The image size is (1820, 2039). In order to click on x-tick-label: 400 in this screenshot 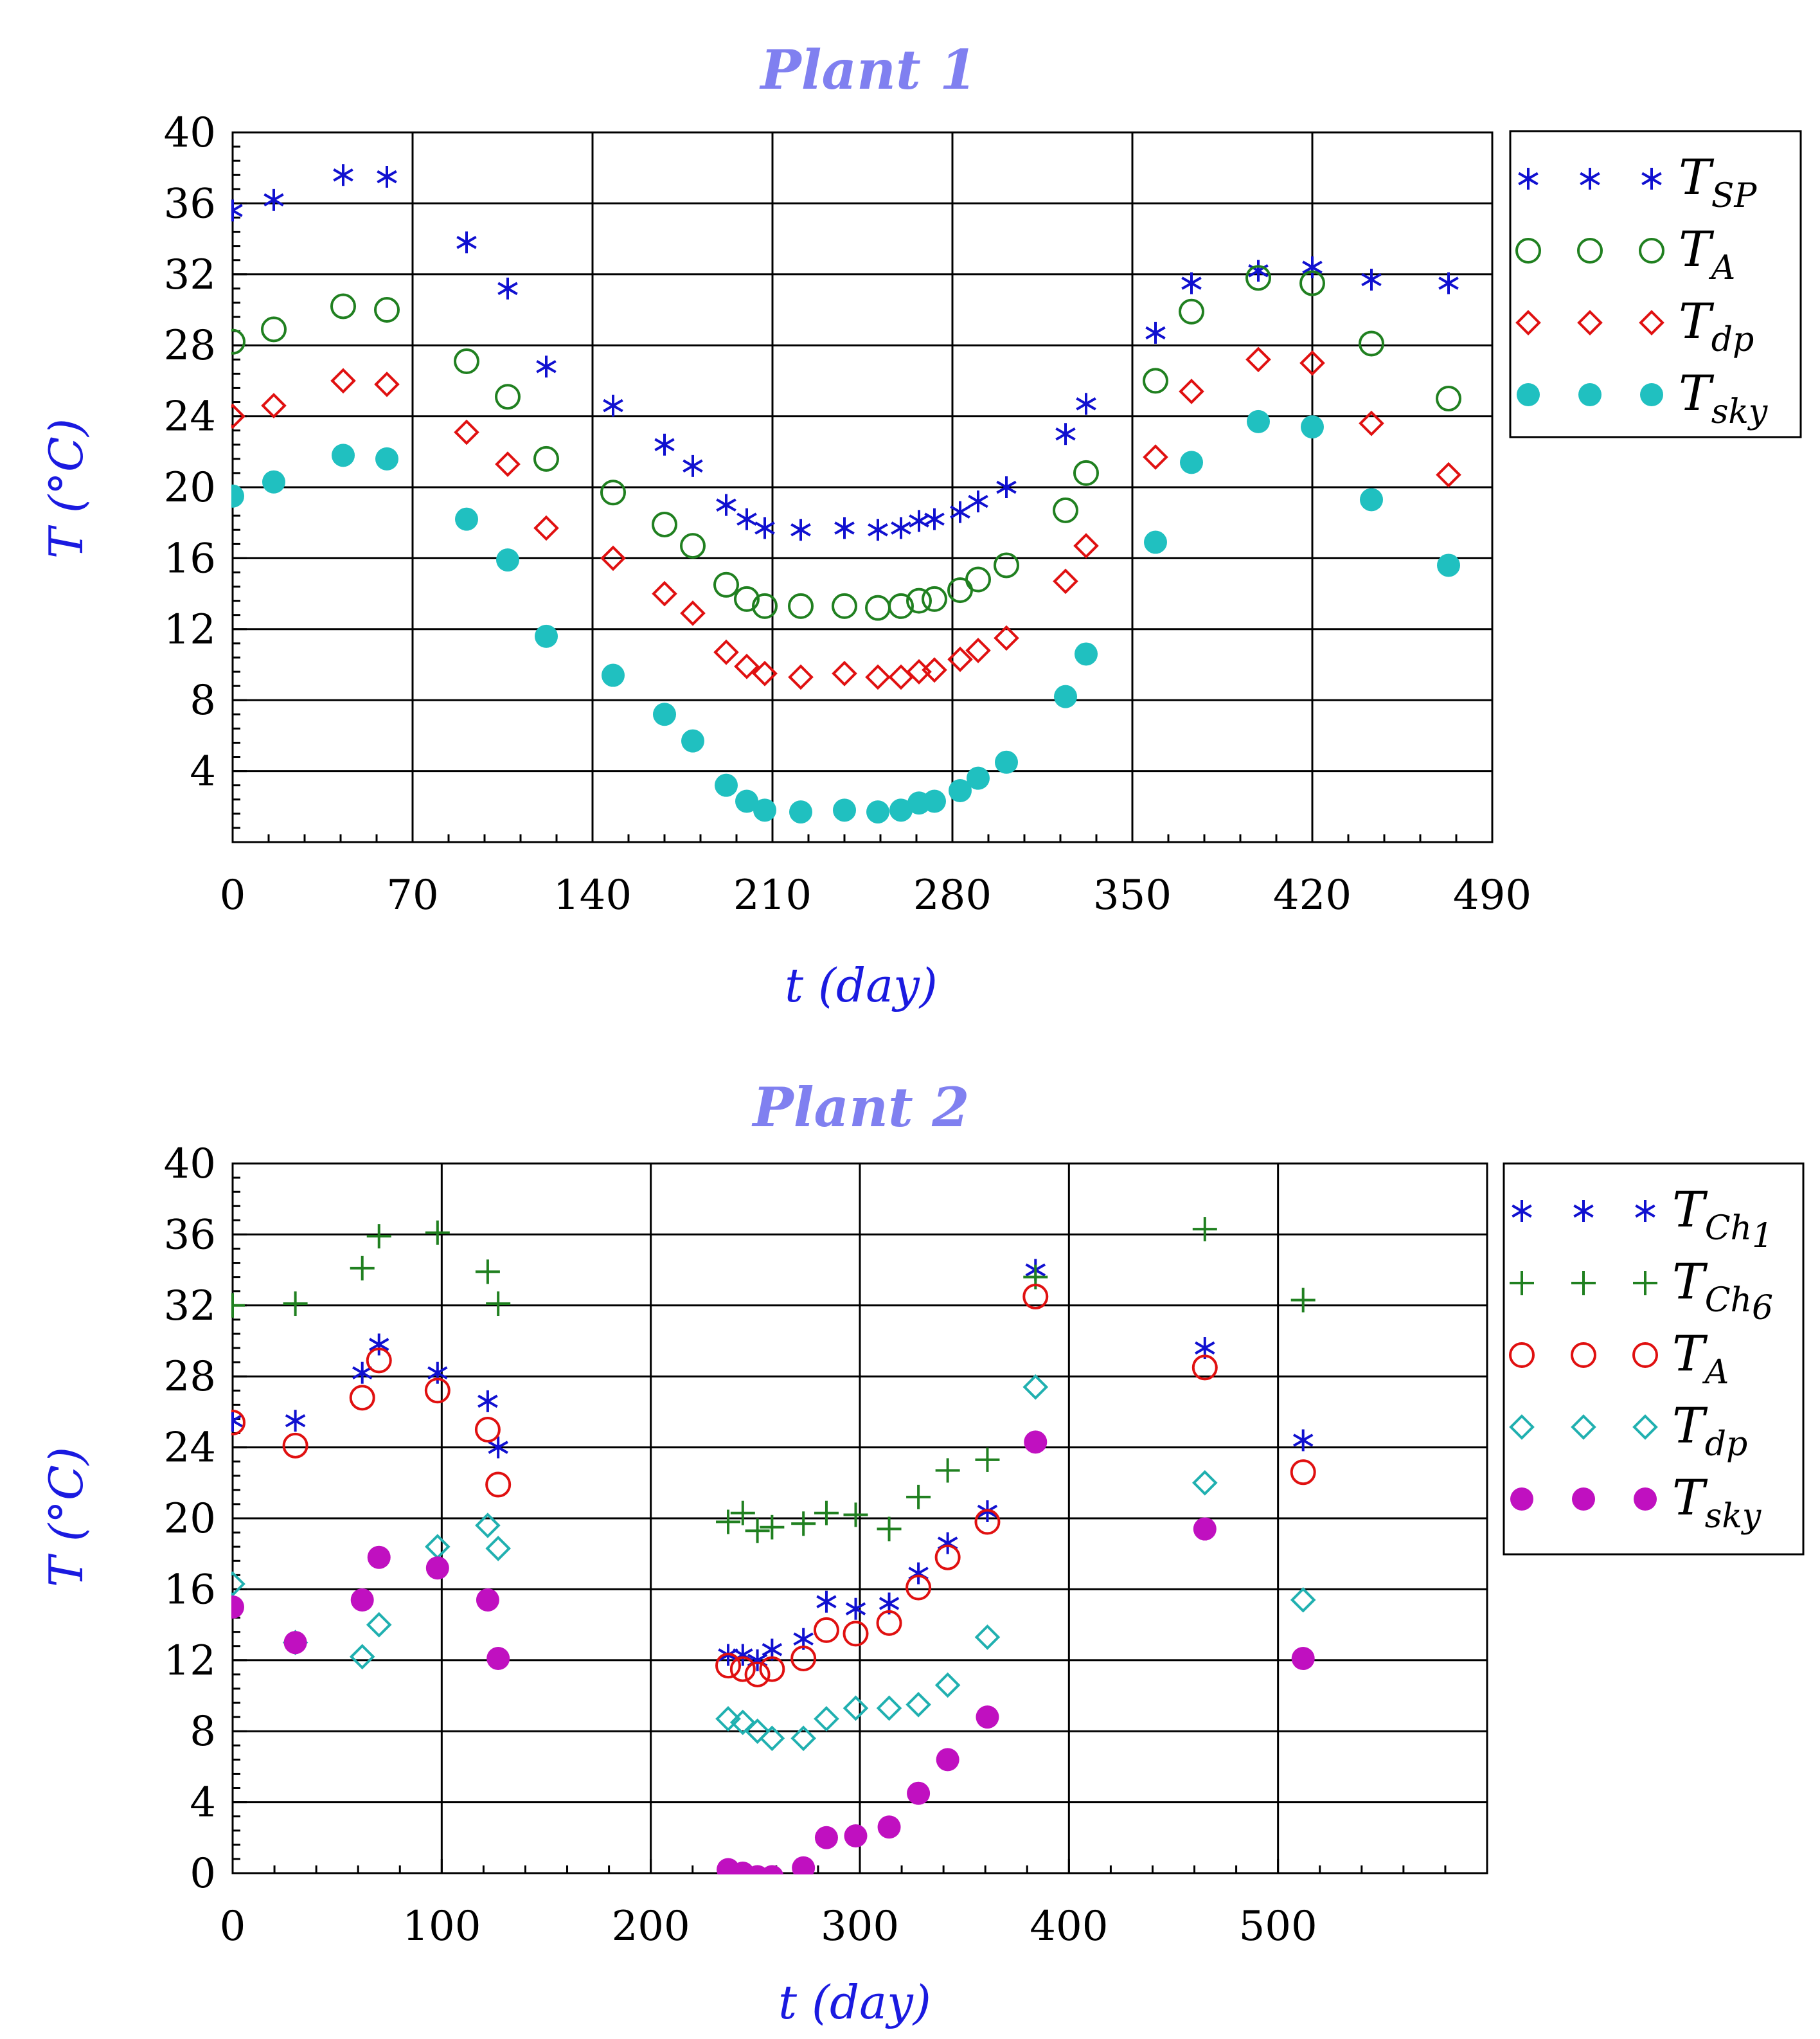, I will do `click(1069, 1926)`.